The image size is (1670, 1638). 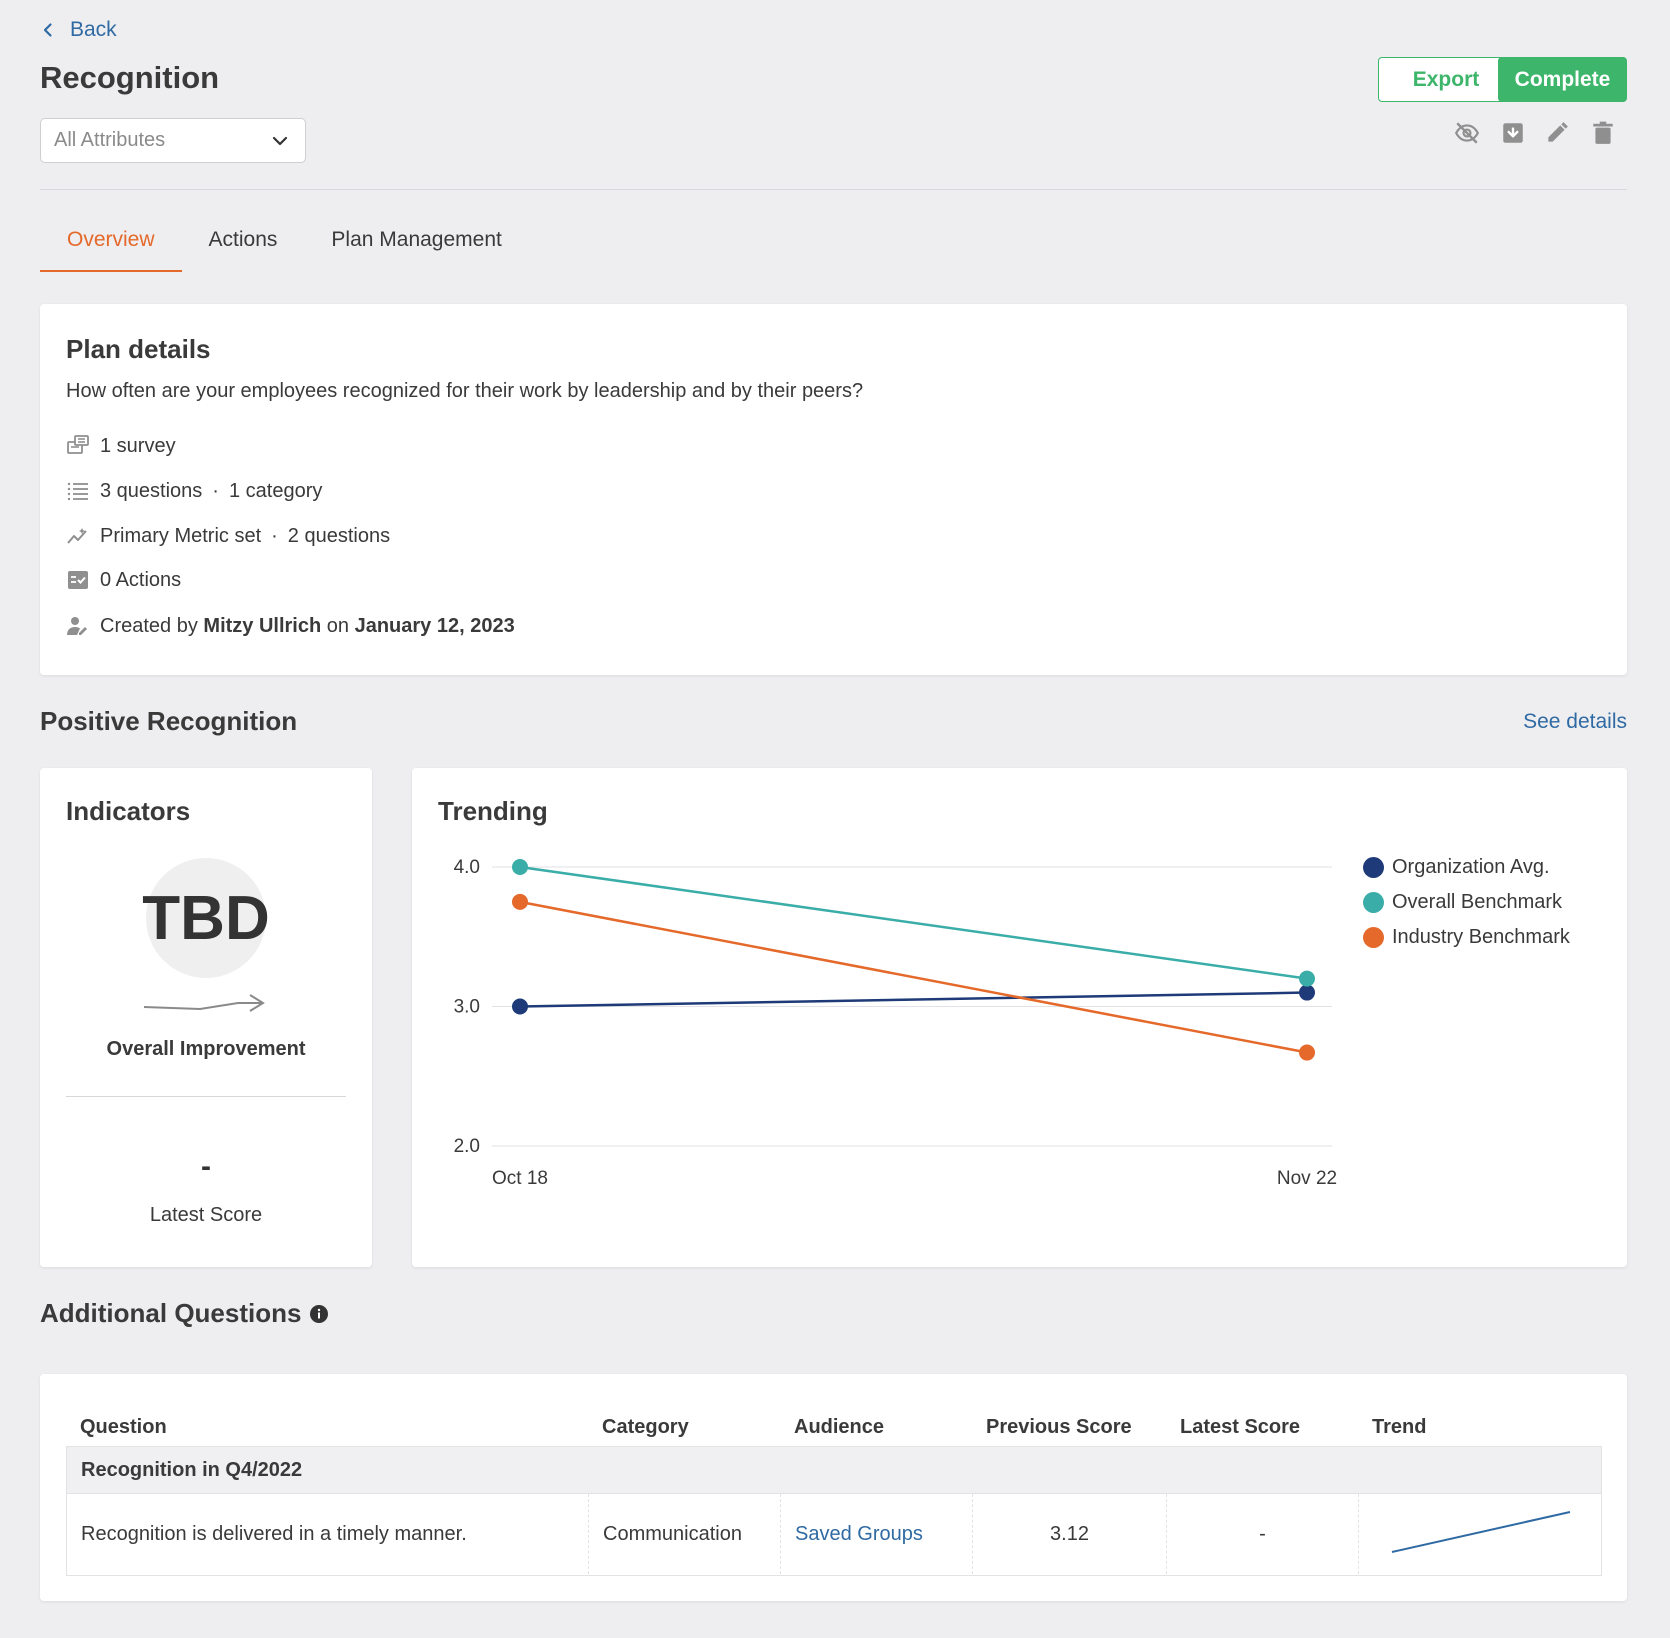 What do you see at coordinates (1059, 1427) in the screenshot?
I see `column-header-previous-score: Previous Score` at bounding box center [1059, 1427].